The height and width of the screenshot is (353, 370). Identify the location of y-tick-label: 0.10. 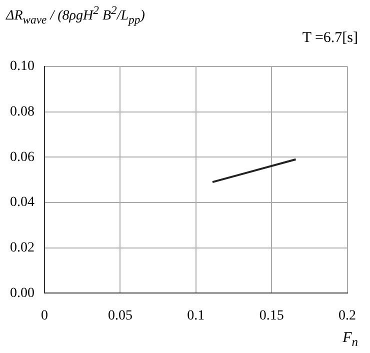
(22, 66).